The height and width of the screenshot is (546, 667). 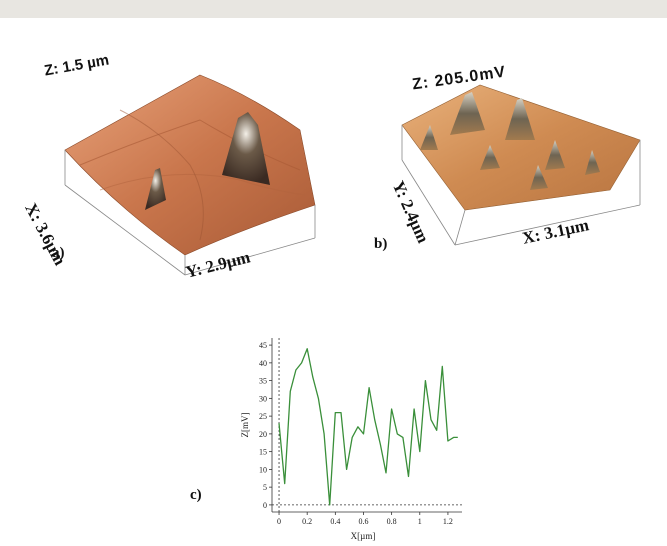 What do you see at coordinates (368, 427) in the screenshot?
I see `series-line` at bounding box center [368, 427].